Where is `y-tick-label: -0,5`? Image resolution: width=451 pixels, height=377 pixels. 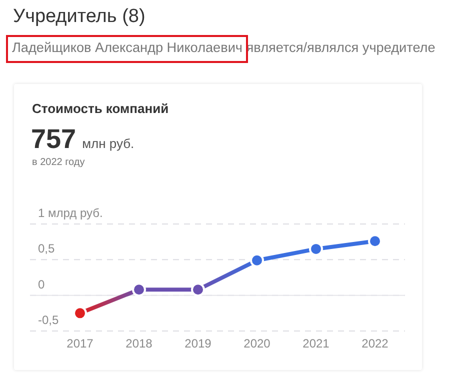 y-tick-label: -0,5 is located at coordinates (49, 320).